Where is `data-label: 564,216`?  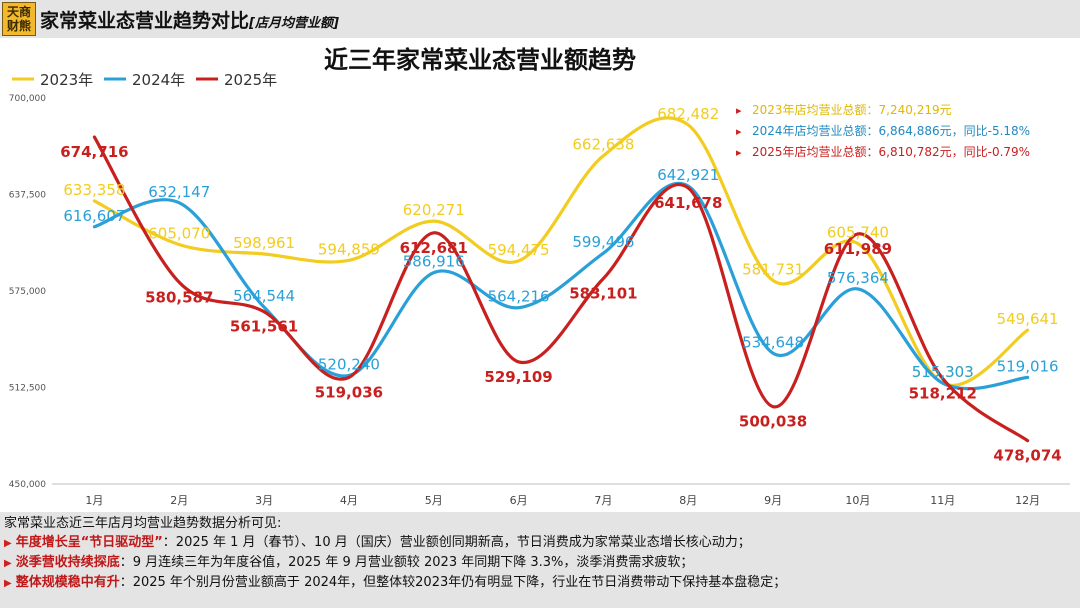
data-label: 564,216 is located at coordinates (519, 297).